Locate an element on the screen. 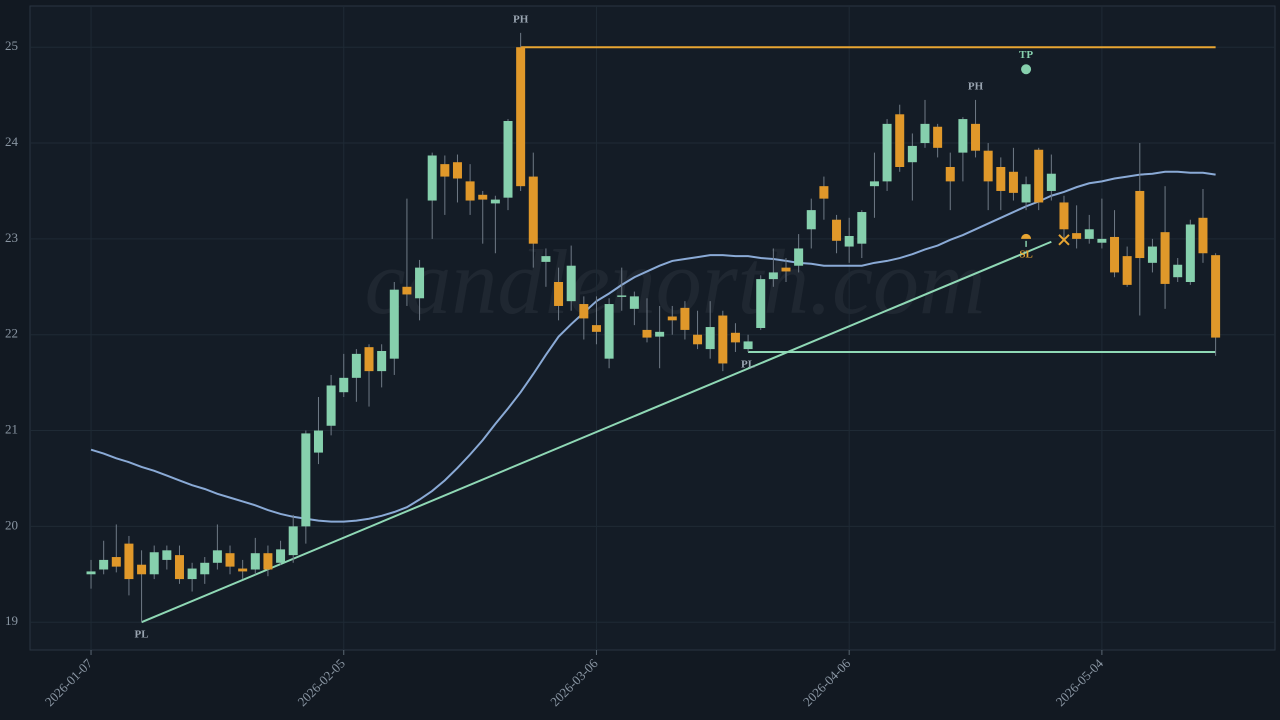 The image size is (1280, 720). take-profit-marker is located at coordinates (1026, 69).